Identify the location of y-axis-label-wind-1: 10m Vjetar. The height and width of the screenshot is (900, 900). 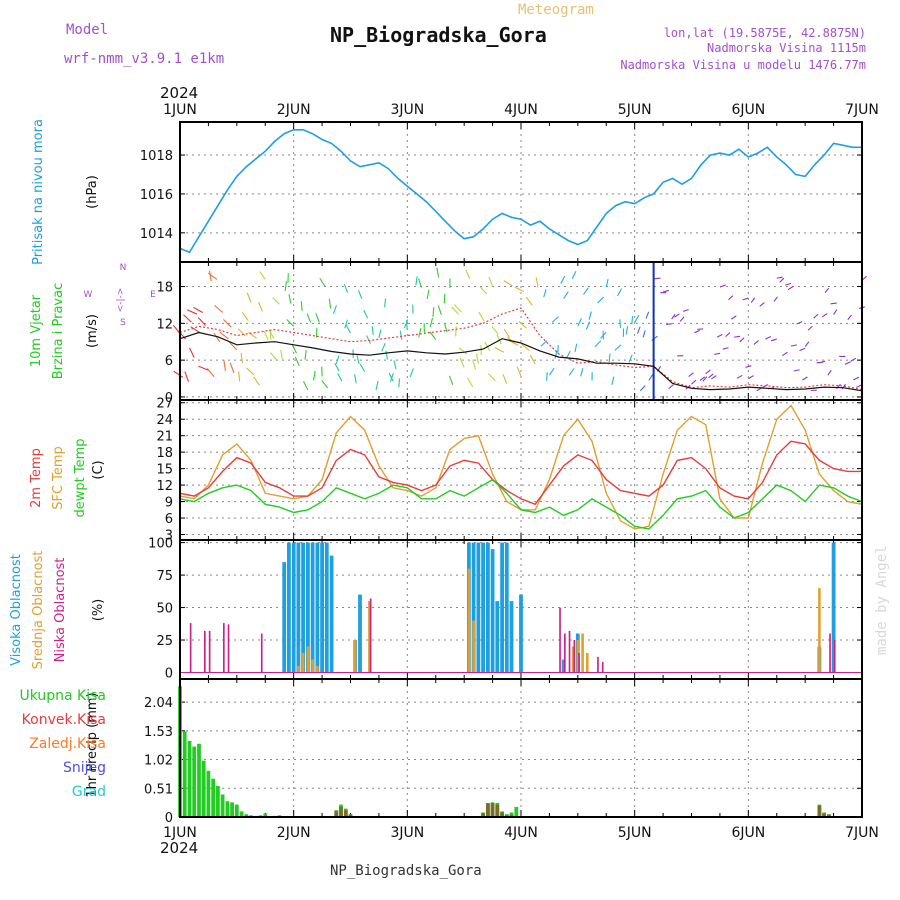
(36, 330).